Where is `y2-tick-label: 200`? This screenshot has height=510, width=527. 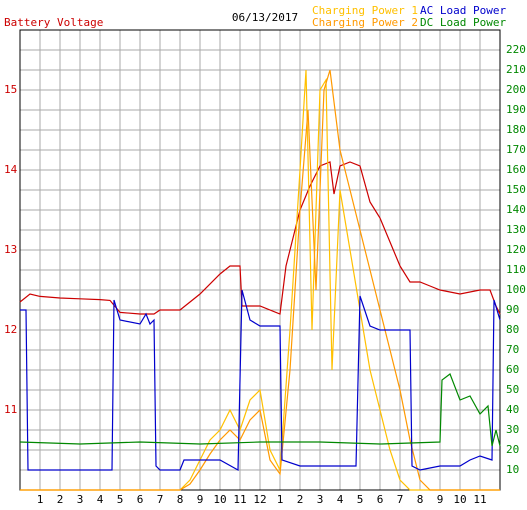
y2-tick-label: 200 is located at coordinates (516, 89).